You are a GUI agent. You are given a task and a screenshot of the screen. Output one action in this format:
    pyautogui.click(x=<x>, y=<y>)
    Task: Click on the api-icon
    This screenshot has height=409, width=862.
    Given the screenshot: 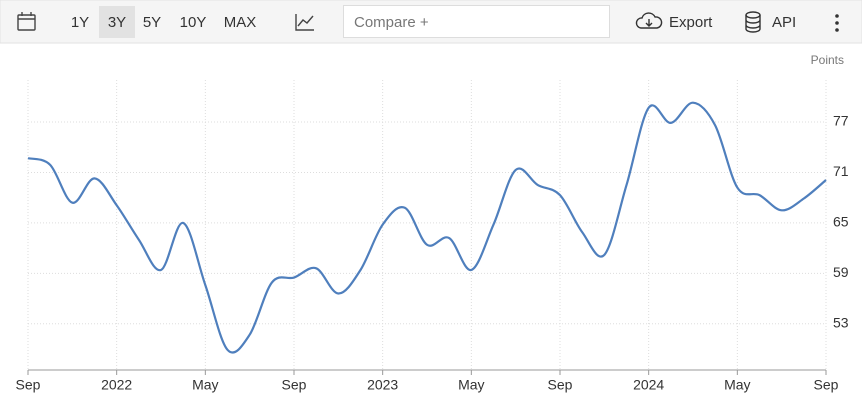 What is the action you would take?
    pyautogui.click(x=753, y=22)
    